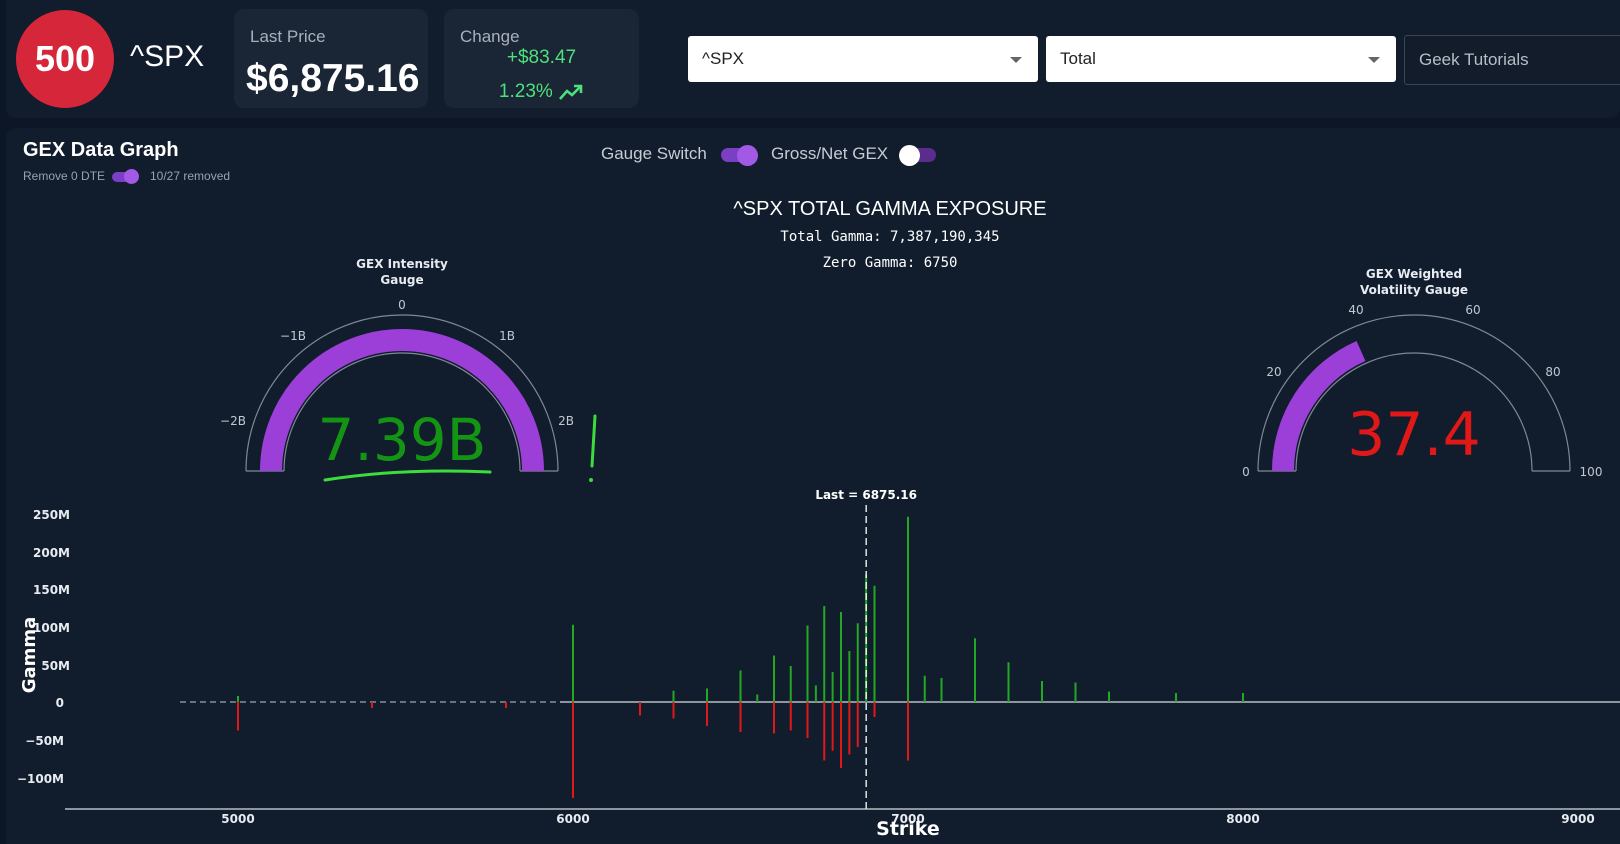 The width and height of the screenshot is (1620, 844). I want to click on ticker-symbol: ^SPX, so click(167, 56).